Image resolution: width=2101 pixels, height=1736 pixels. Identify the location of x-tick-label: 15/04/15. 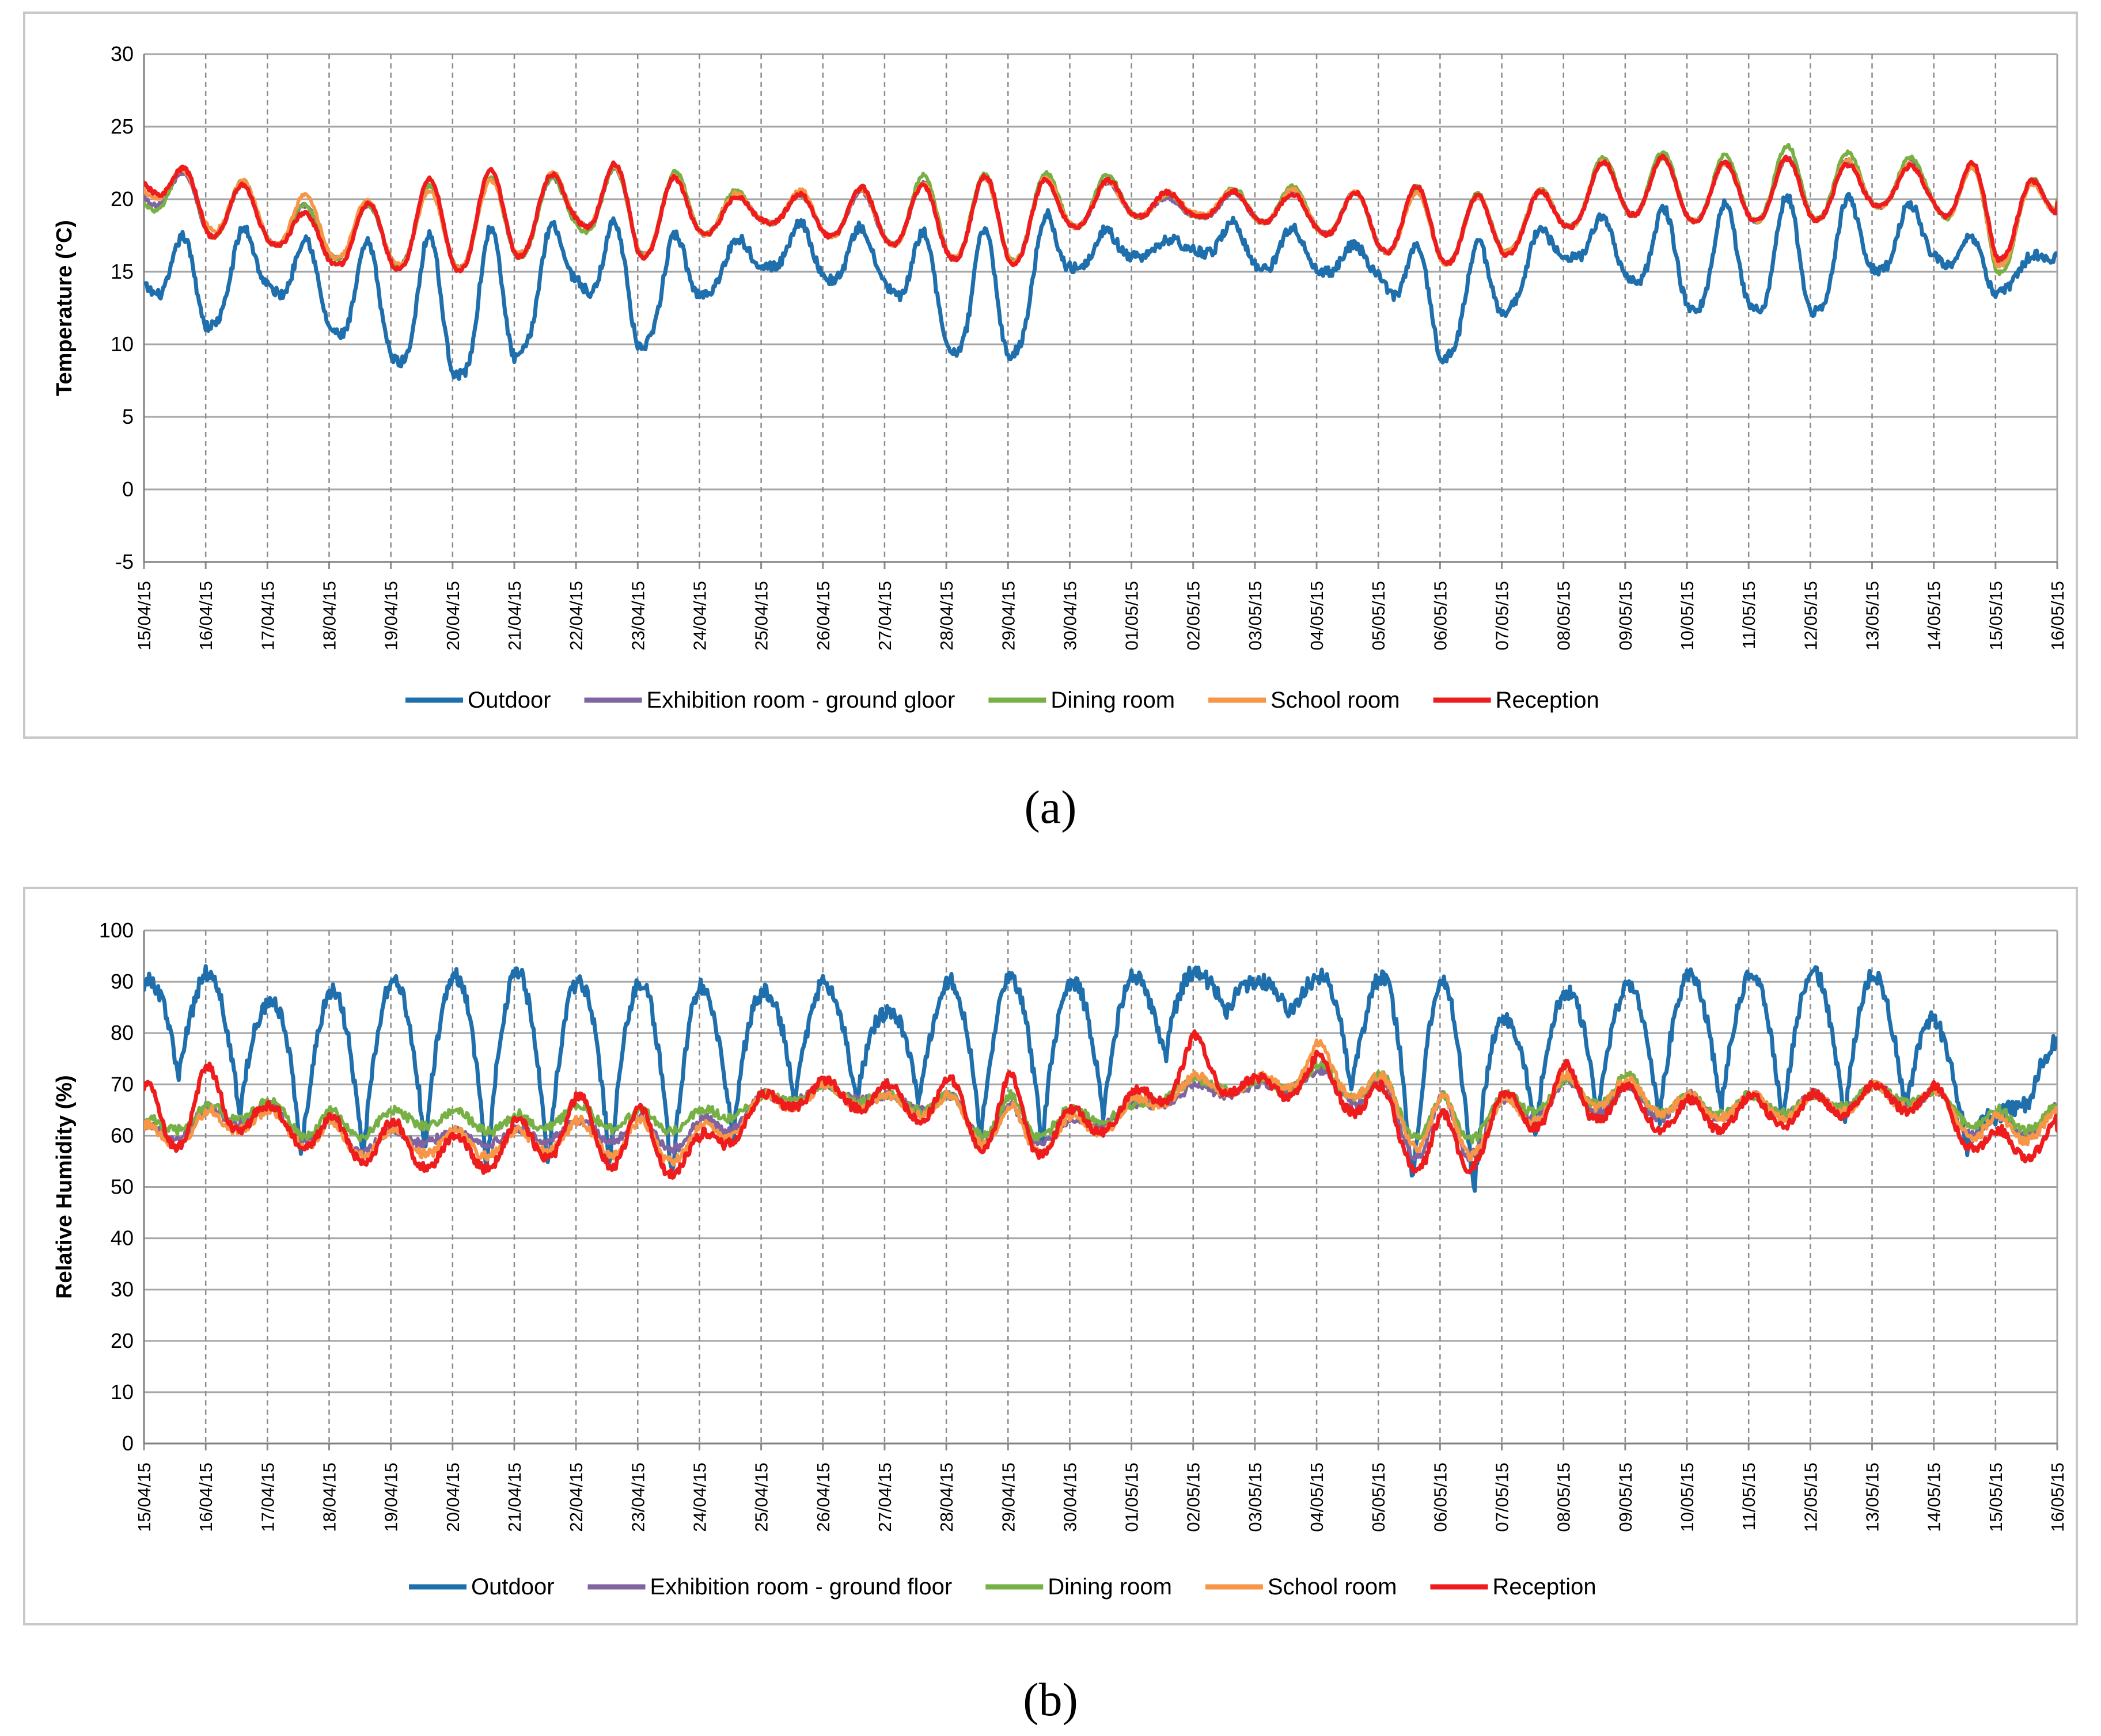
(144, 1497).